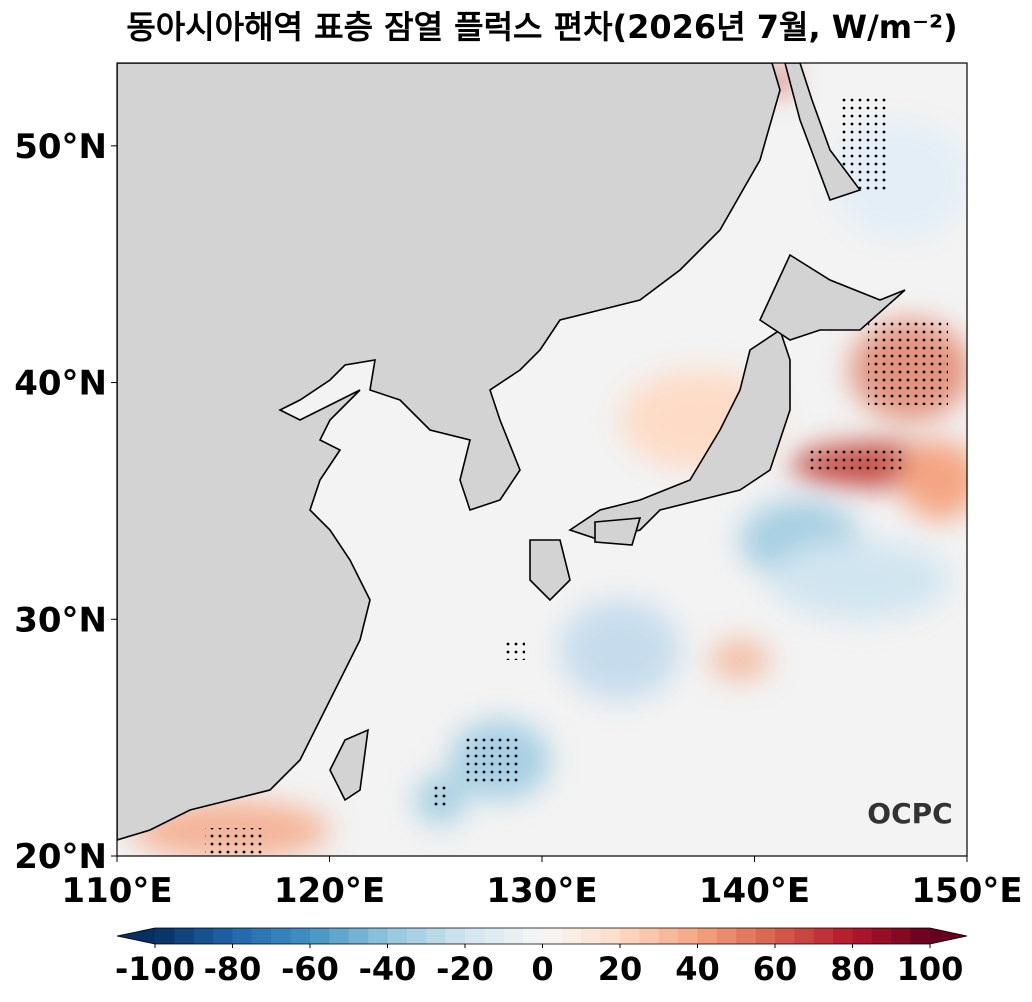 The image size is (1032, 1002). What do you see at coordinates (541, 27) in the screenshot?
I see `map-title: 동아시아해역 표층 잠열 플럭스 편차(2026년 7월, W/m⁻²)` at bounding box center [541, 27].